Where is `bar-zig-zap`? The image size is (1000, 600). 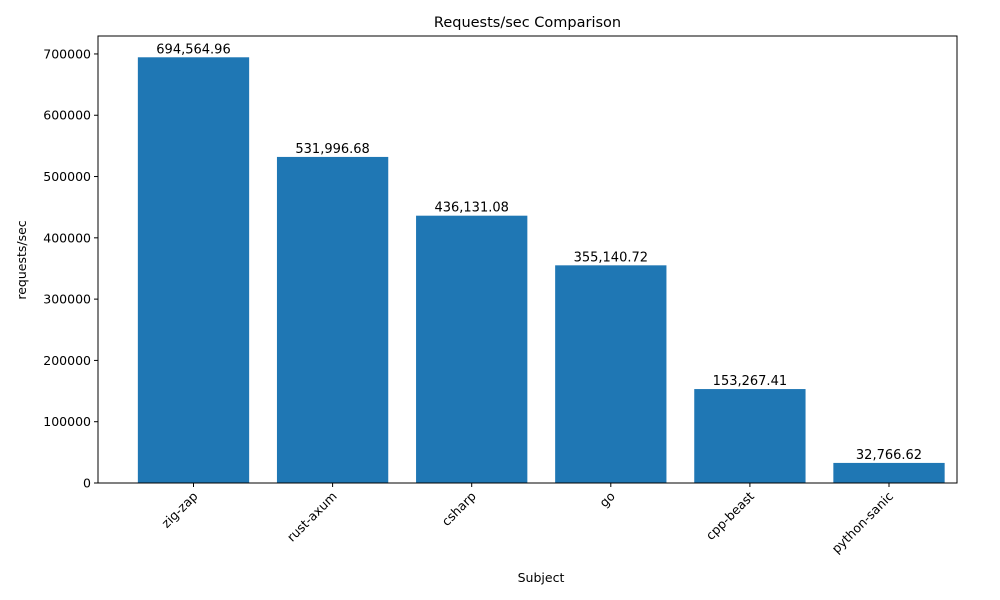 bar-zig-zap is located at coordinates (193, 270).